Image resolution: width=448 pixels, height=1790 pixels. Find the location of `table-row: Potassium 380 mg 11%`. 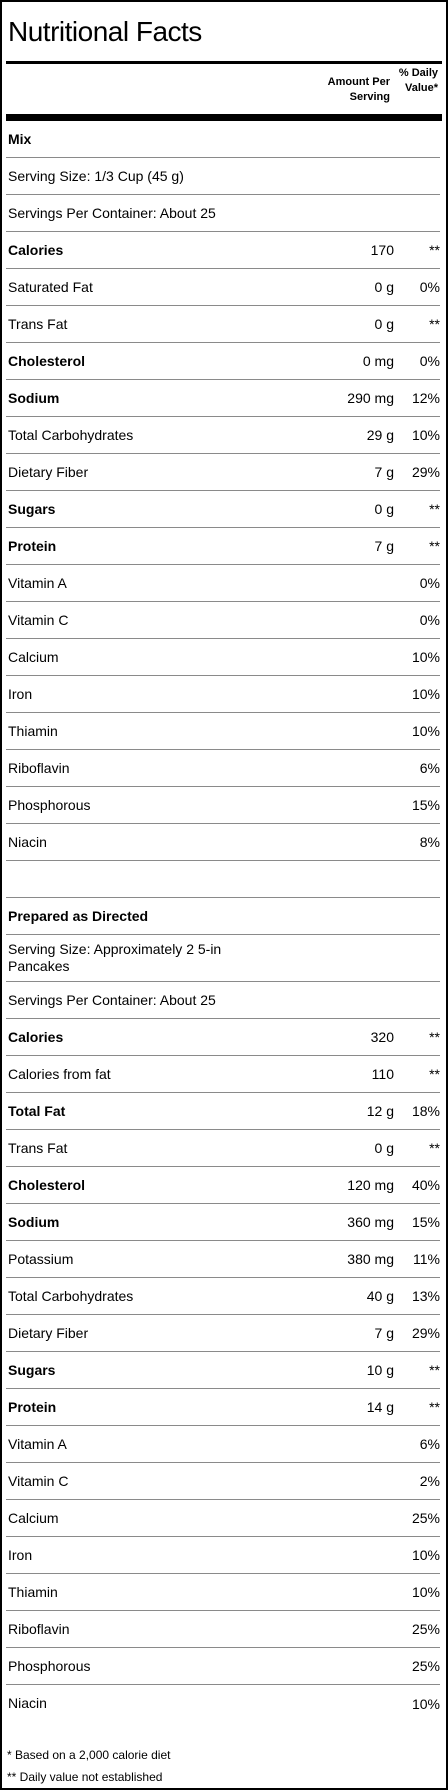

table-row: Potassium 380 mg 11% is located at coordinates (223, 1259).